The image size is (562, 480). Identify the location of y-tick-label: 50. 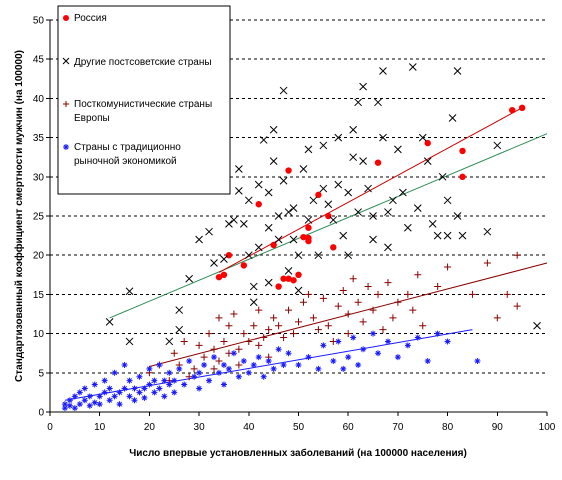
(39, 21).